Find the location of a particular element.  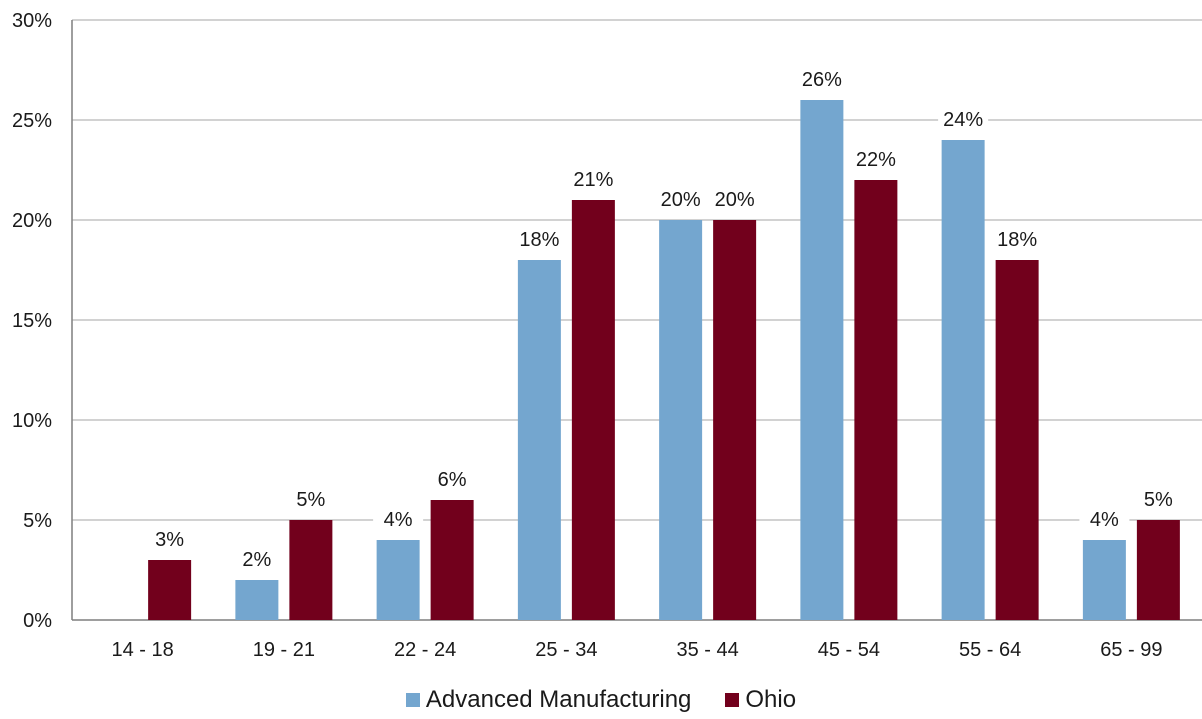

y-tick-label: 20% is located at coordinates (32, 221).